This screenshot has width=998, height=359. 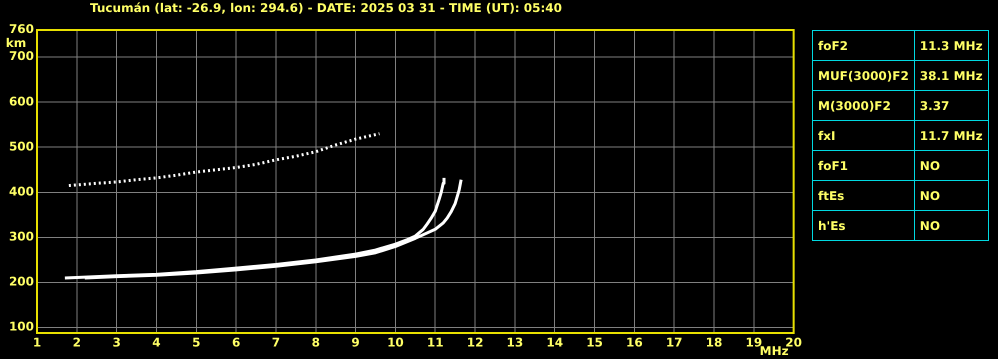 What do you see at coordinates (37, 342) in the screenshot?
I see `x-tick-label: 1` at bounding box center [37, 342].